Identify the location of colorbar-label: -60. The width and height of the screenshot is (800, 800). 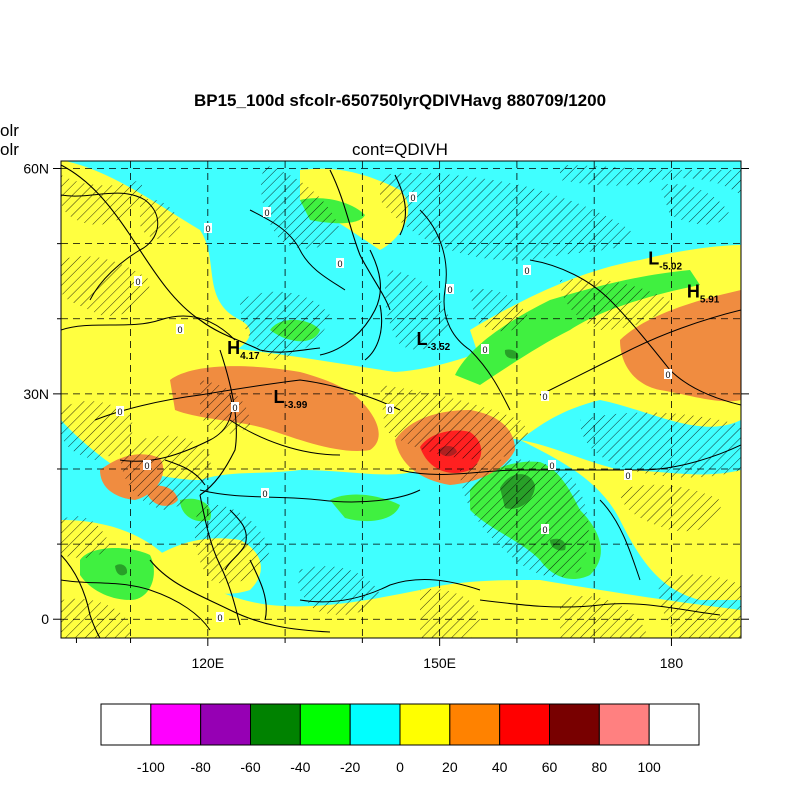
(250, 767).